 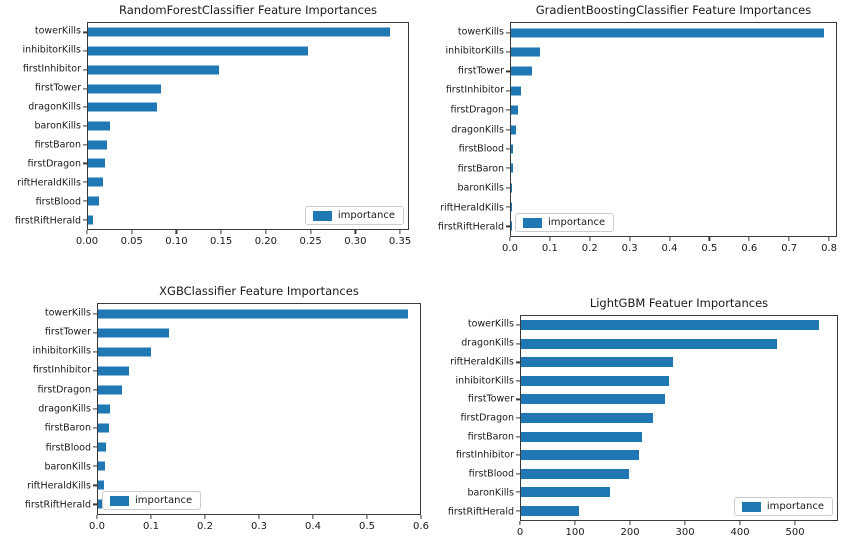 What do you see at coordinates (679, 303) in the screenshot?
I see `chart-title: LightGBM Featuer Importances` at bounding box center [679, 303].